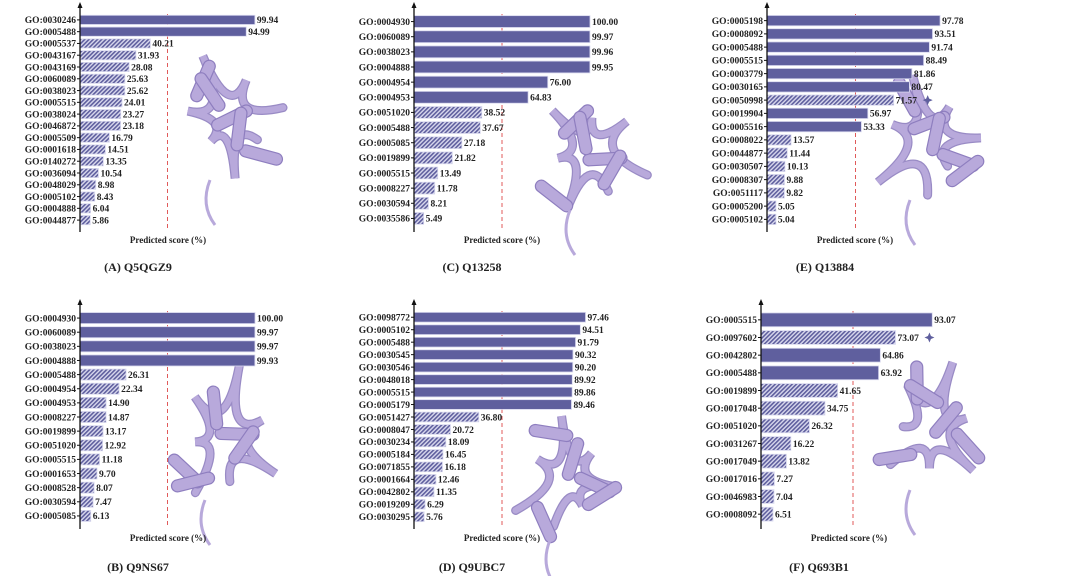 Image resolution: width=1080 pixels, height=576 pixels. Describe the element at coordinates (50, 221) in the screenshot. I see `y-tick-label: GO:0044877` at that location.